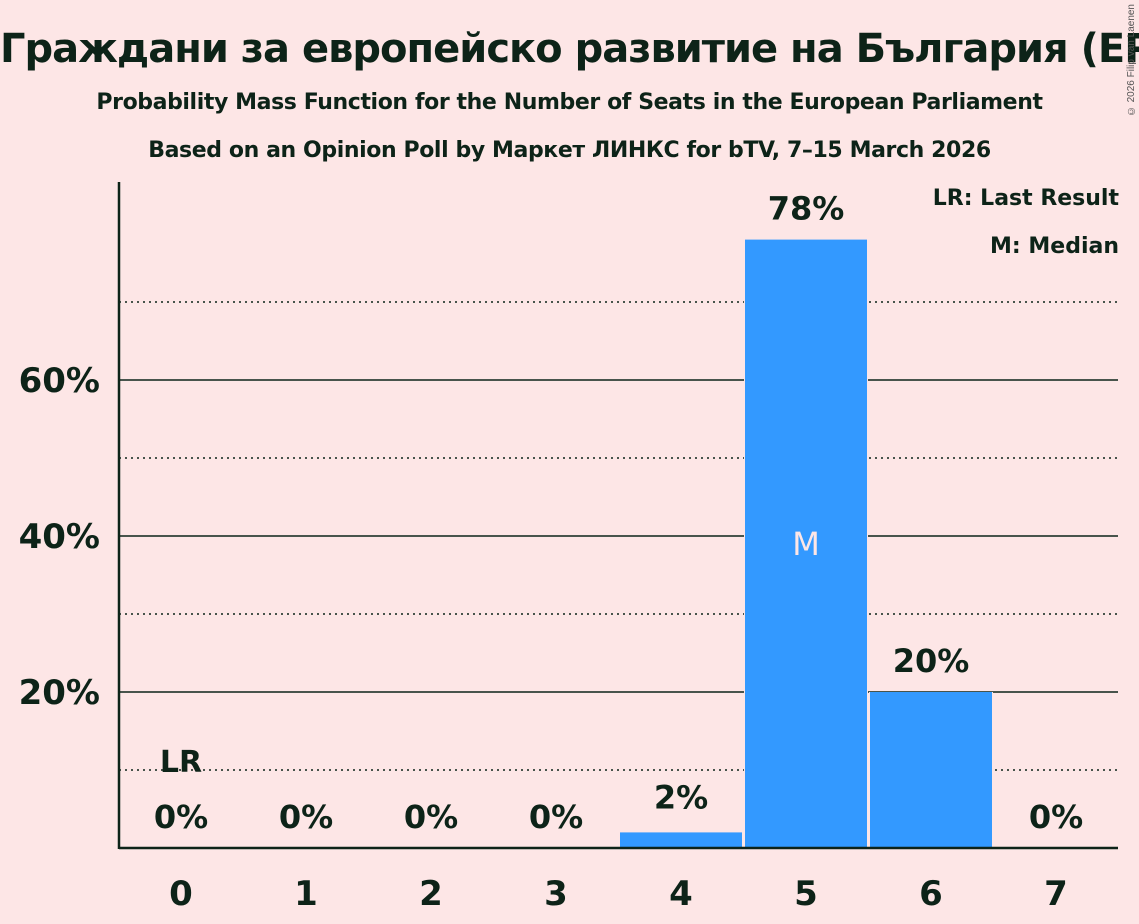 The image size is (1139, 924). What do you see at coordinates (181, 762) in the screenshot?
I see `last-result-marker: LR` at bounding box center [181, 762].